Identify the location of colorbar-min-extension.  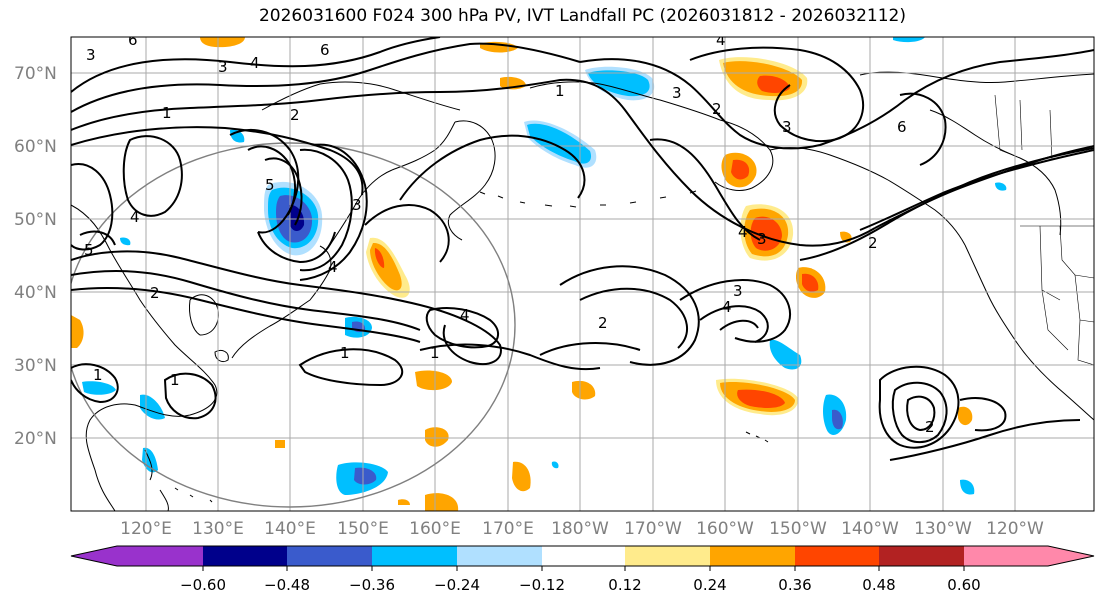
(94, 556).